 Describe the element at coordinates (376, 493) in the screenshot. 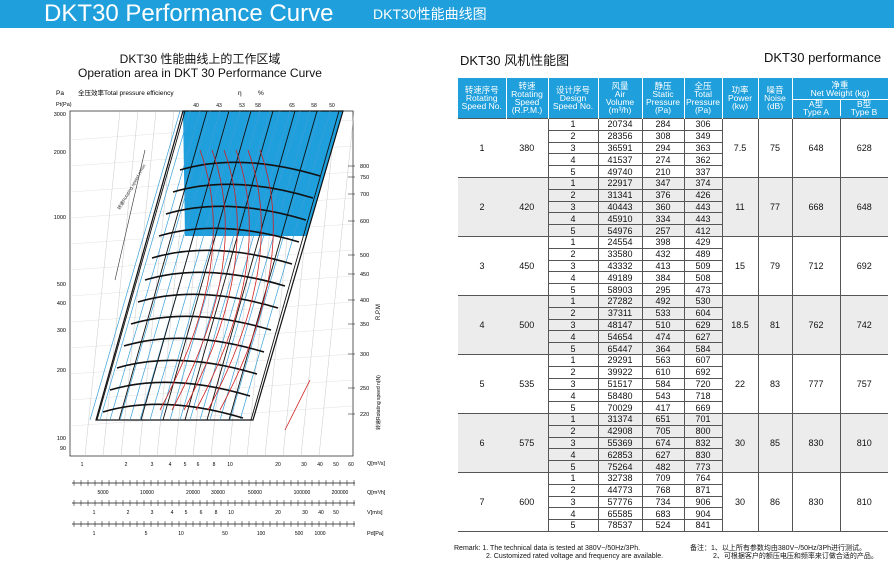

I see `qh-label: Q[m³/h]` at that location.